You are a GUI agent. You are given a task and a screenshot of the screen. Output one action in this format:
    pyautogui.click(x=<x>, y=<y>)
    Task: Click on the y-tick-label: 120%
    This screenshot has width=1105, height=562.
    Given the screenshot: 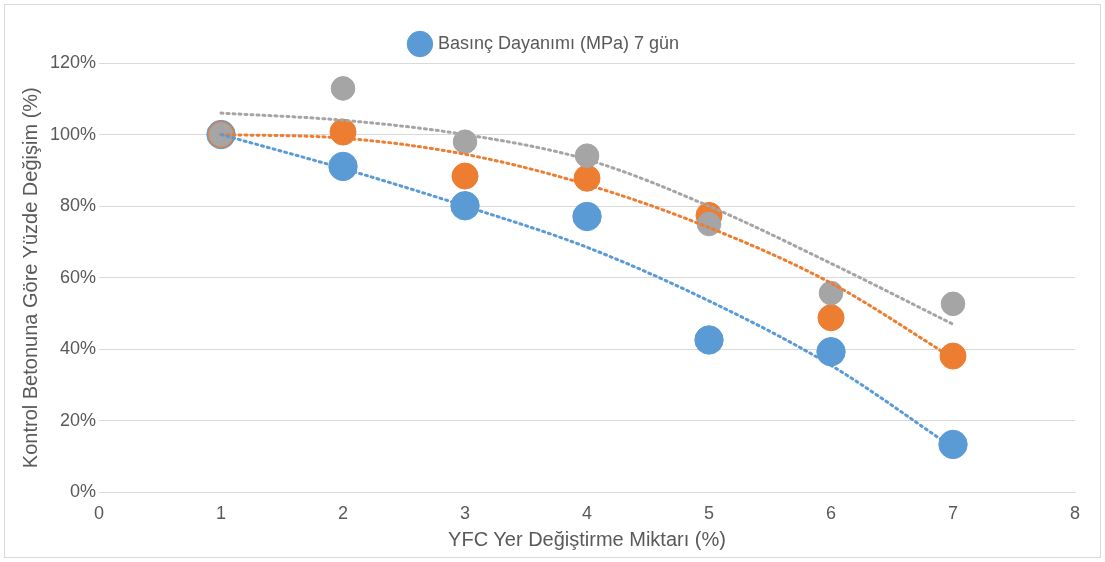 What is the action you would take?
    pyautogui.click(x=73, y=61)
    